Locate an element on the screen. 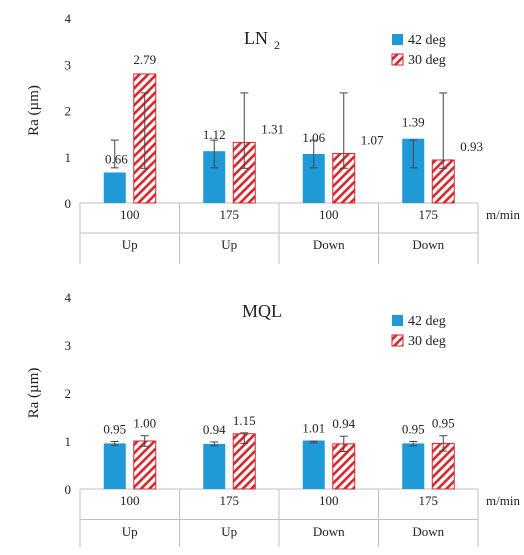  chart-title-subscript: 2 is located at coordinates (277, 45).